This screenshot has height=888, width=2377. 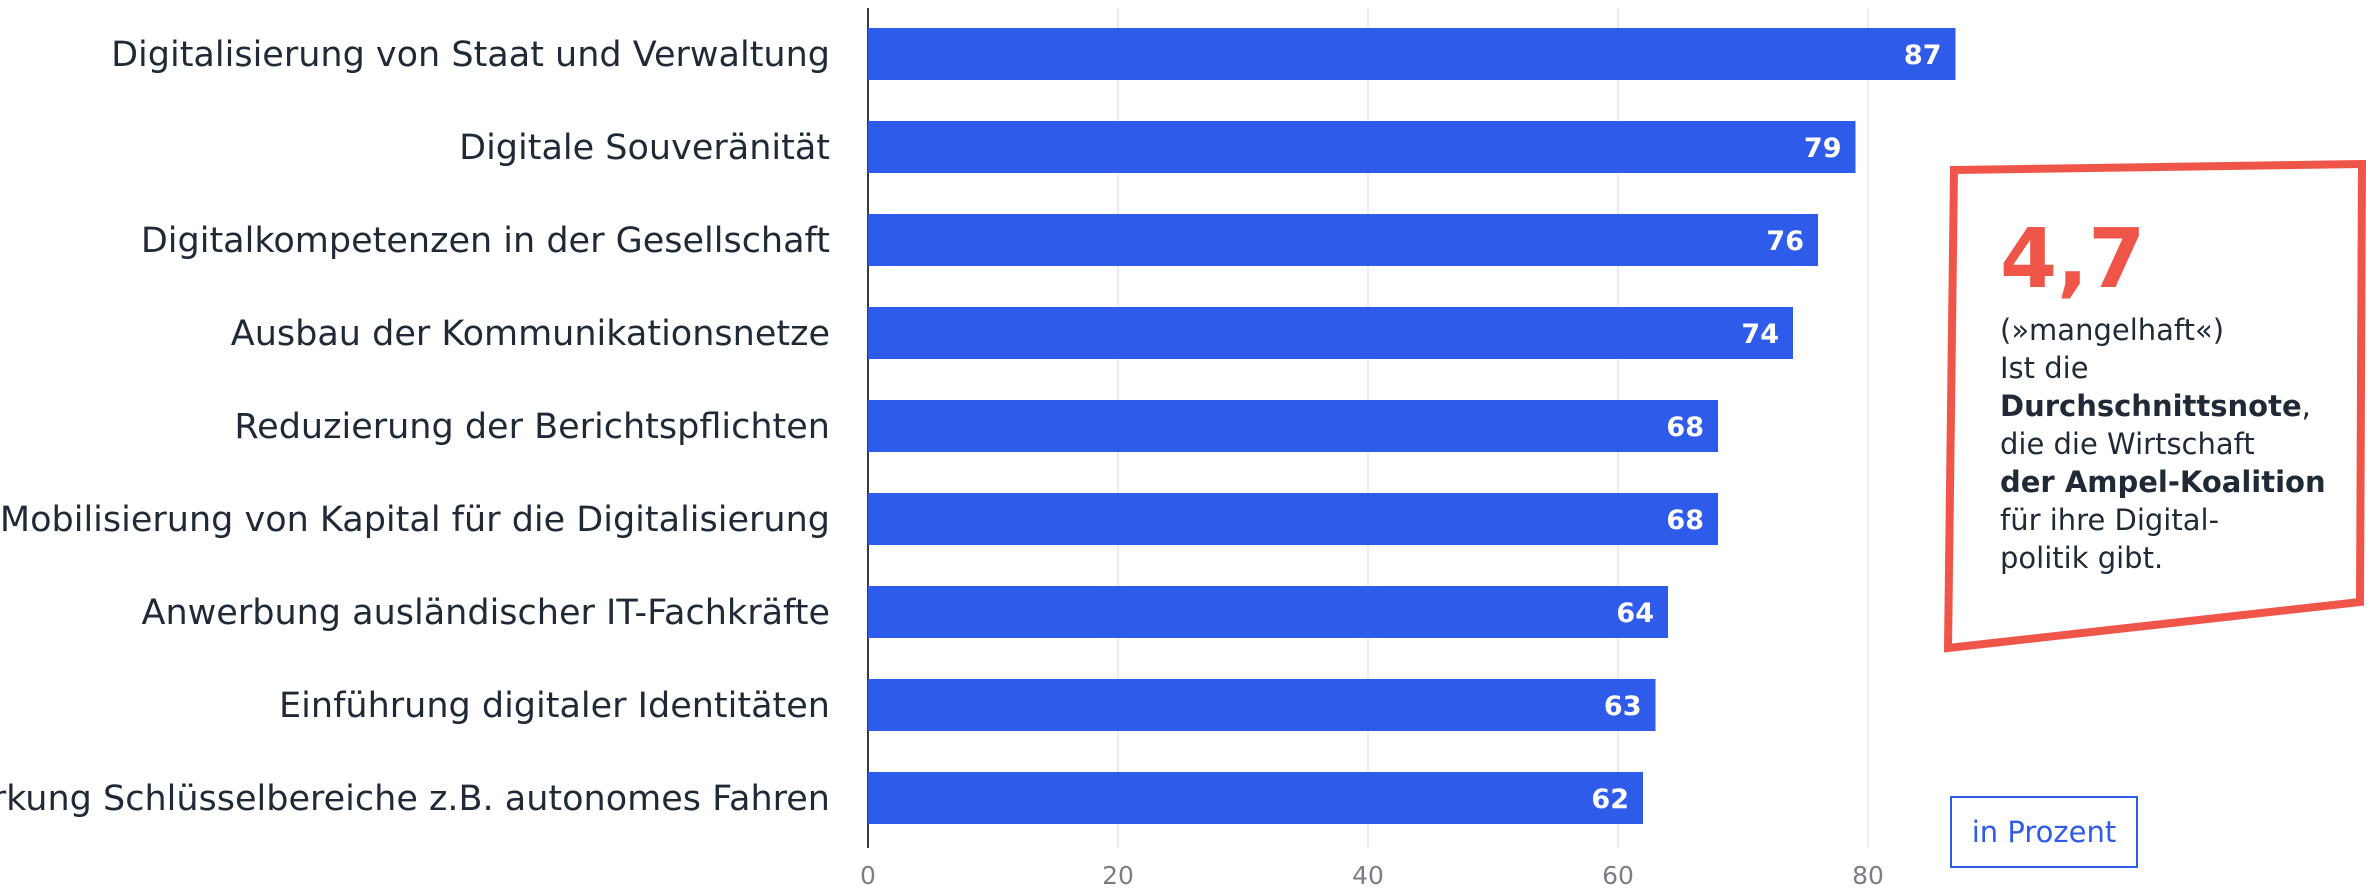 What do you see at coordinates (485, 241) in the screenshot?
I see `category-label: Digitalkompetenzen in der Gesellschaft` at bounding box center [485, 241].